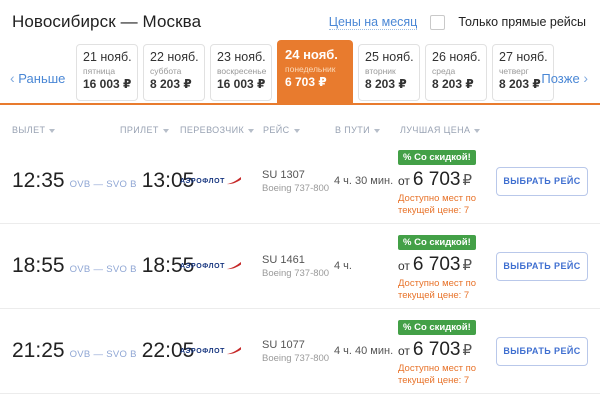 The width and height of the screenshot is (600, 401). What do you see at coordinates (38, 265) in the screenshot?
I see `depart-time: 18:55` at bounding box center [38, 265].